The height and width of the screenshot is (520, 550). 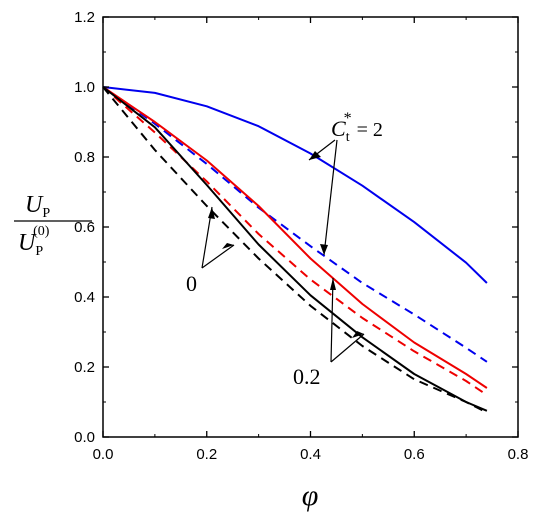 What do you see at coordinates (307, 376) in the screenshot?
I see `annotation-0-2: 0.2` at bounding box center [307, 376].